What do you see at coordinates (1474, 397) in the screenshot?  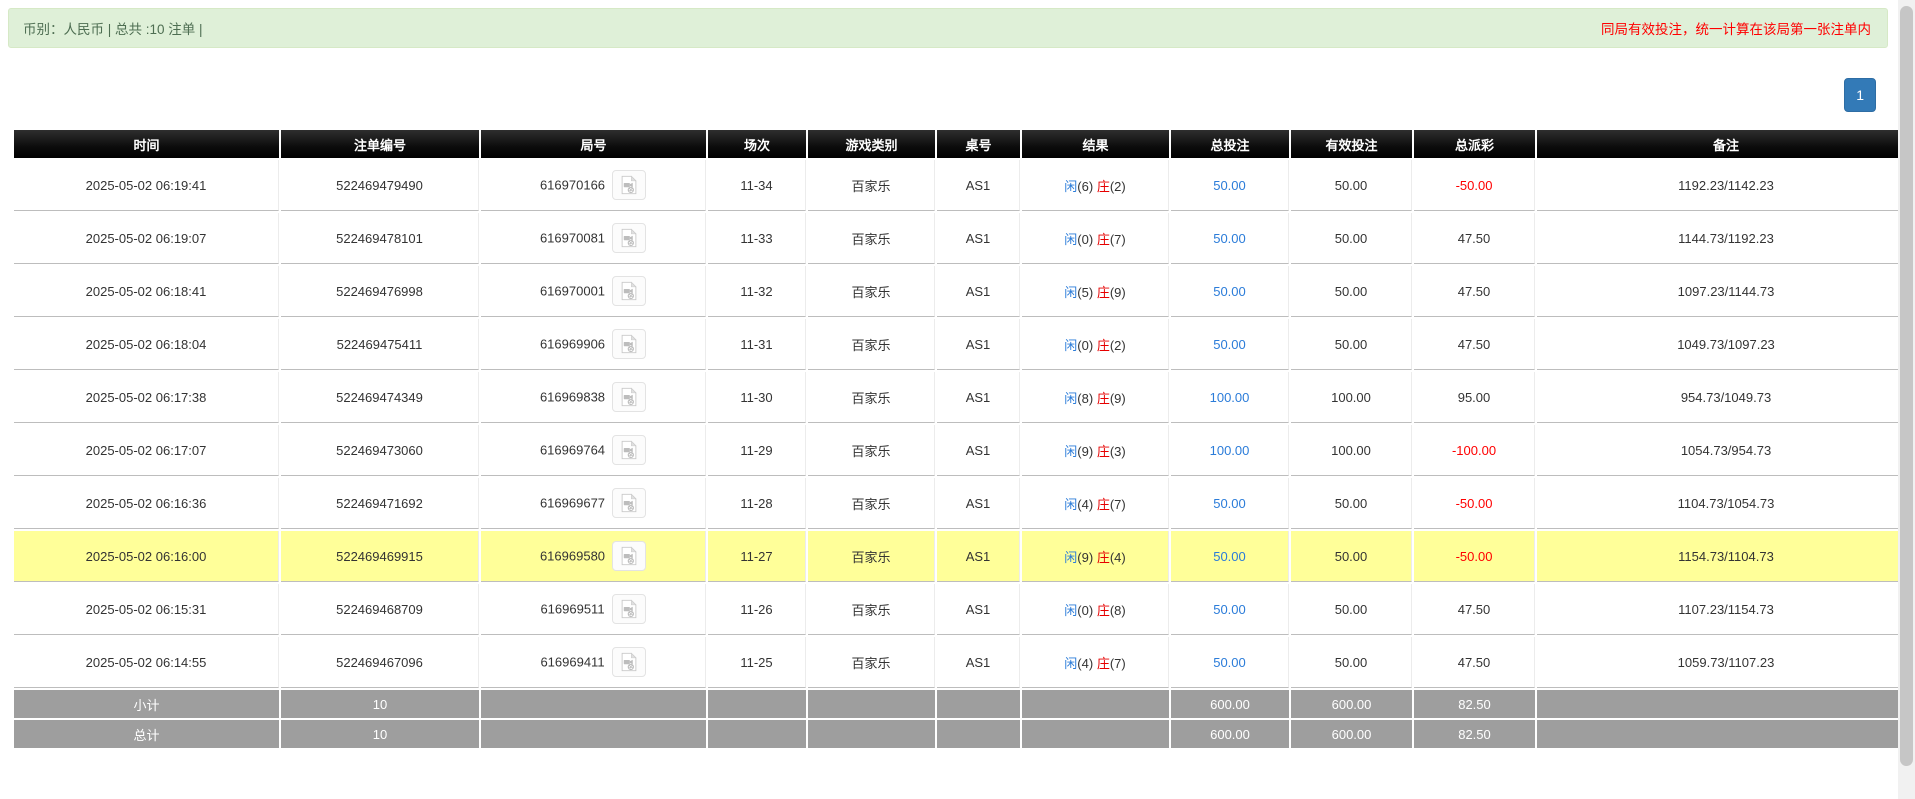 I see `payout-cell: 95.00` at bounding box center [1474, 397].